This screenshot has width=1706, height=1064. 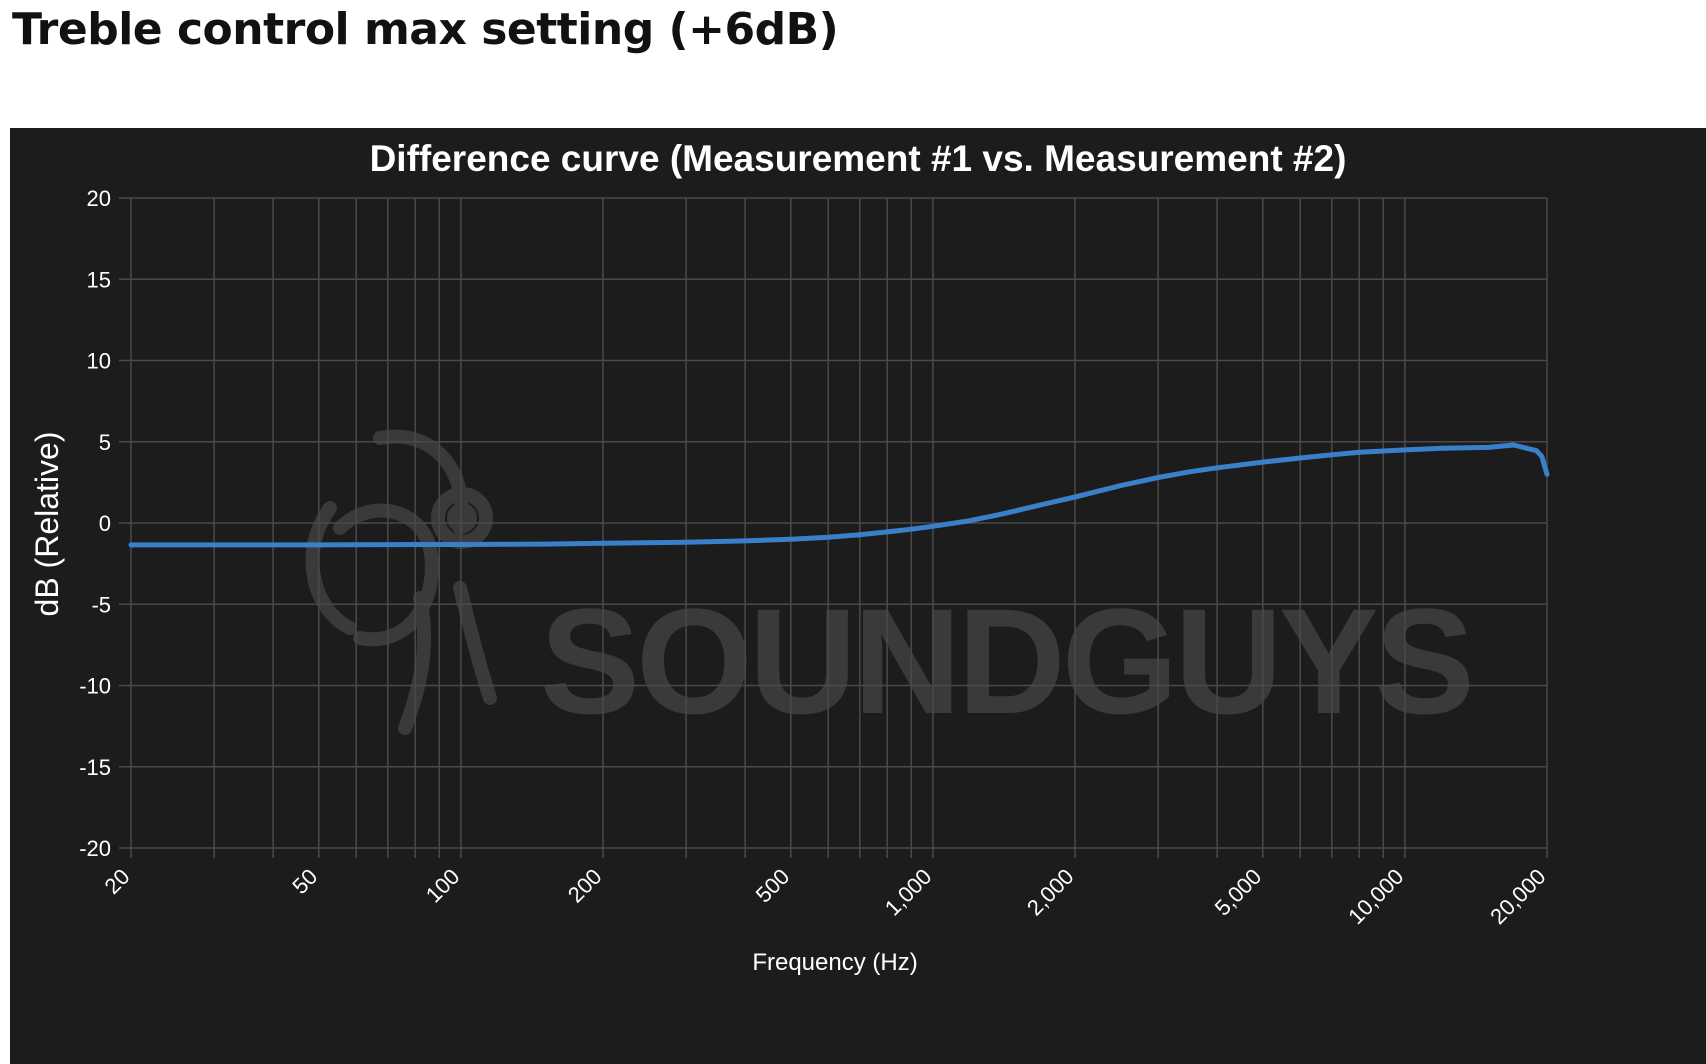 I want to click on x-tick-label: 500, so click(x=773, y=886).